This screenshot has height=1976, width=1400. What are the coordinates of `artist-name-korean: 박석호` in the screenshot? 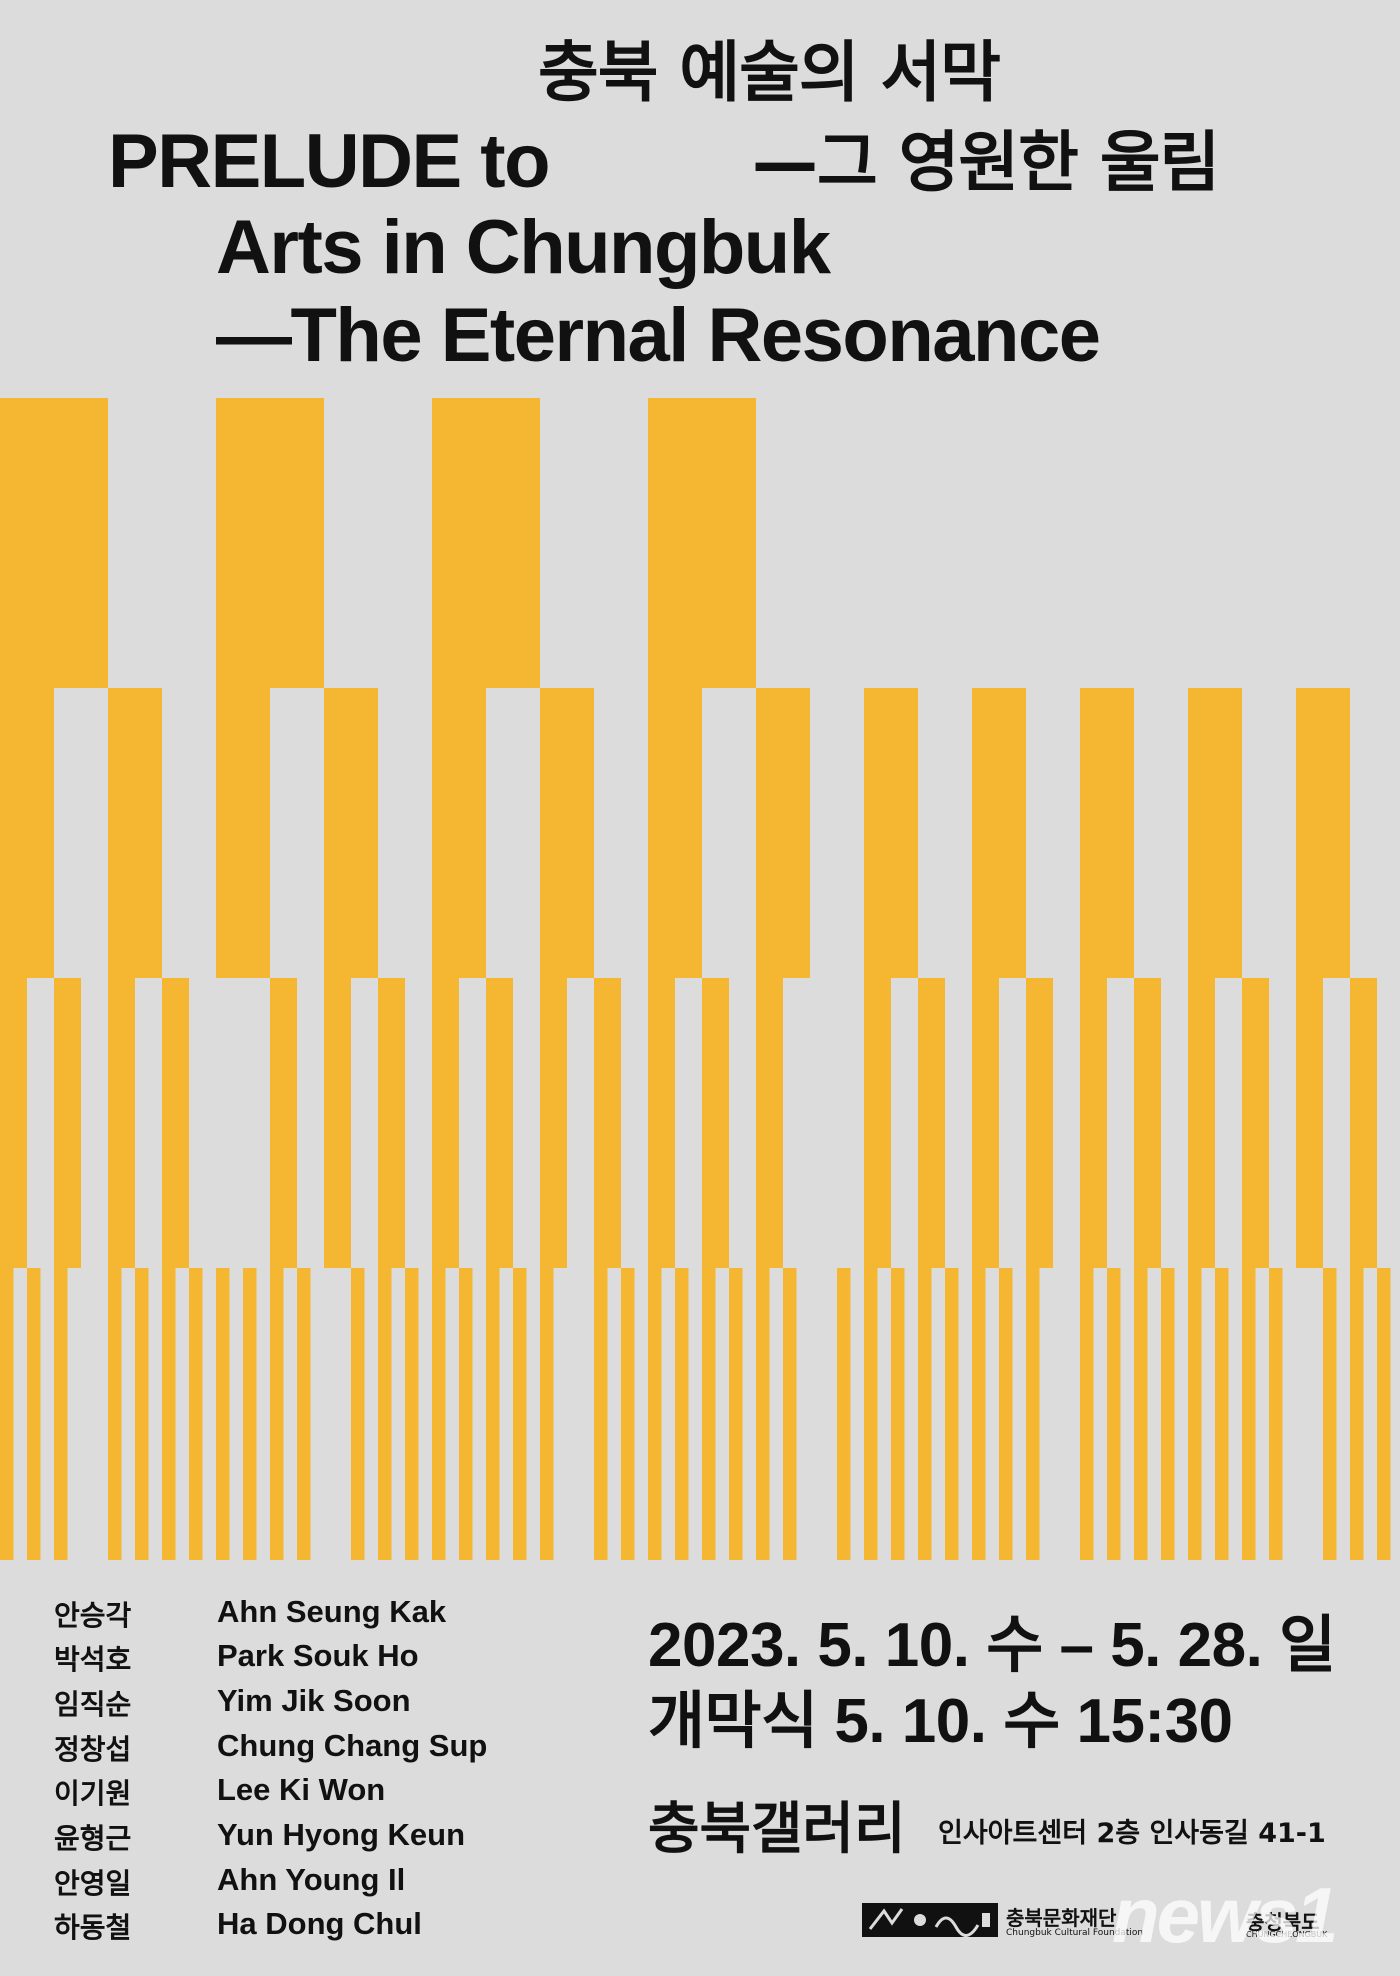 It's located at (93, 1659).